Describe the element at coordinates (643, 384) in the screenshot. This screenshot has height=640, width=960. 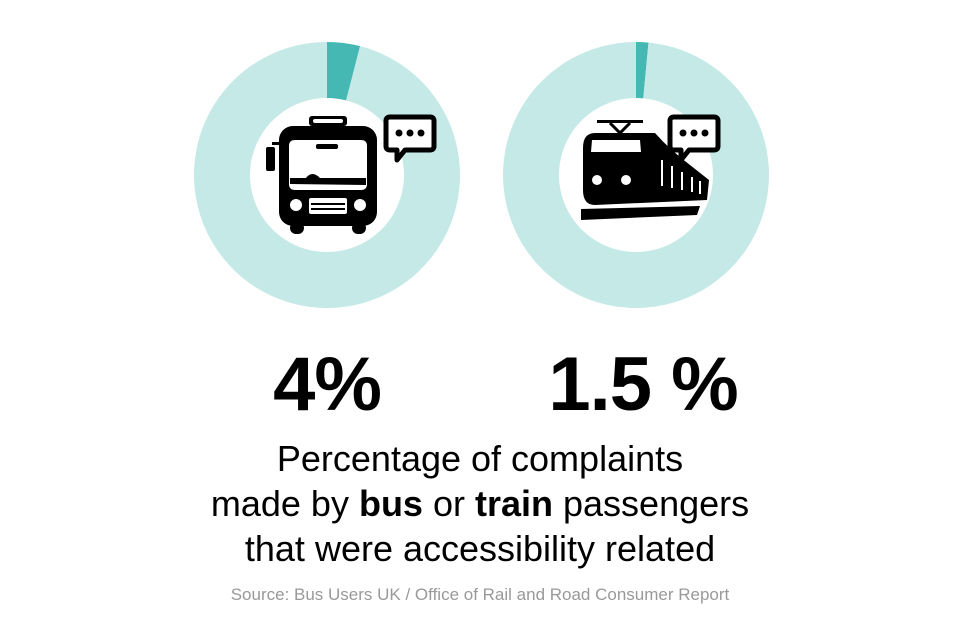
I see `train-percentage-label: 1.5 %` at that location.